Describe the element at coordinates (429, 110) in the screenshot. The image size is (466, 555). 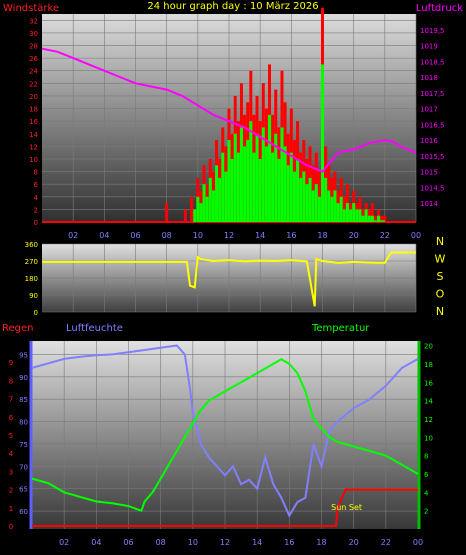
I see `right-tick-label: 1017` at that location.